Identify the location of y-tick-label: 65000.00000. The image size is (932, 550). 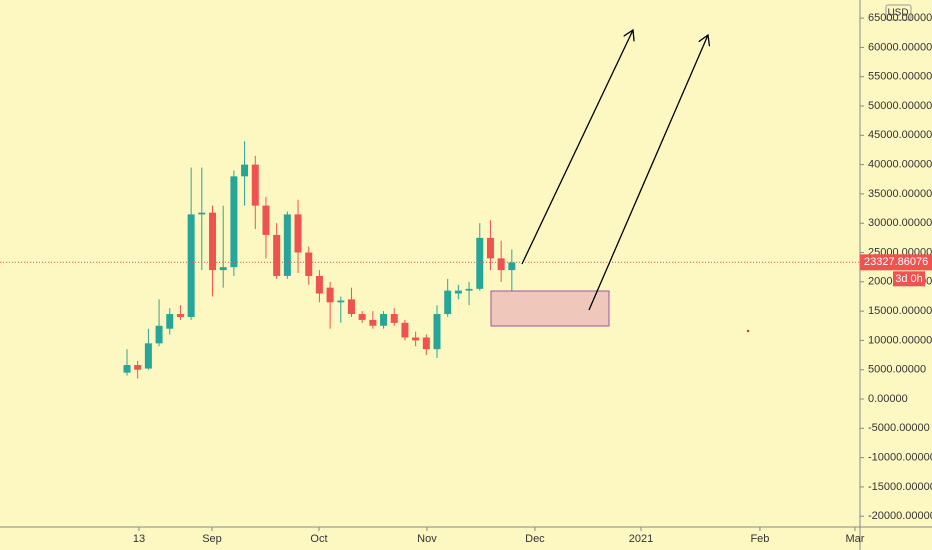
(900, 18).